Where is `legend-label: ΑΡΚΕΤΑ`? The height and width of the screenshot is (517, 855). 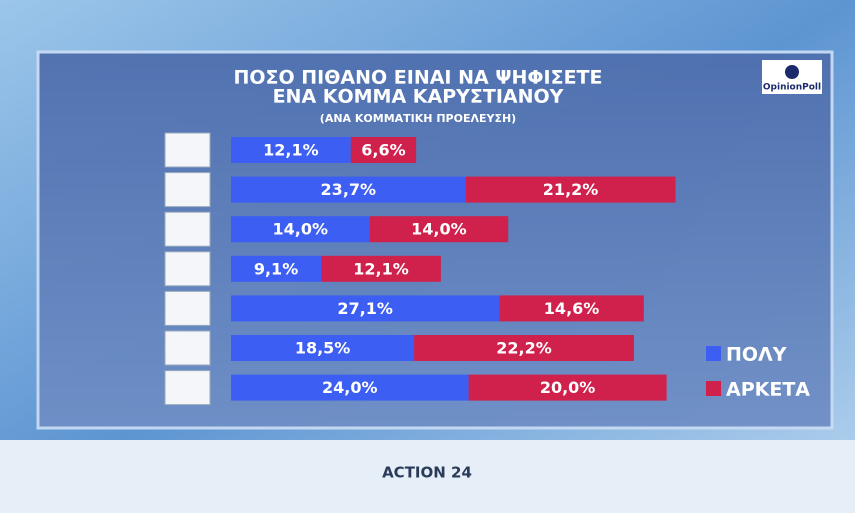 legend-label: ΑΡΚΕΤΑ is located at coordinates (768, 390).